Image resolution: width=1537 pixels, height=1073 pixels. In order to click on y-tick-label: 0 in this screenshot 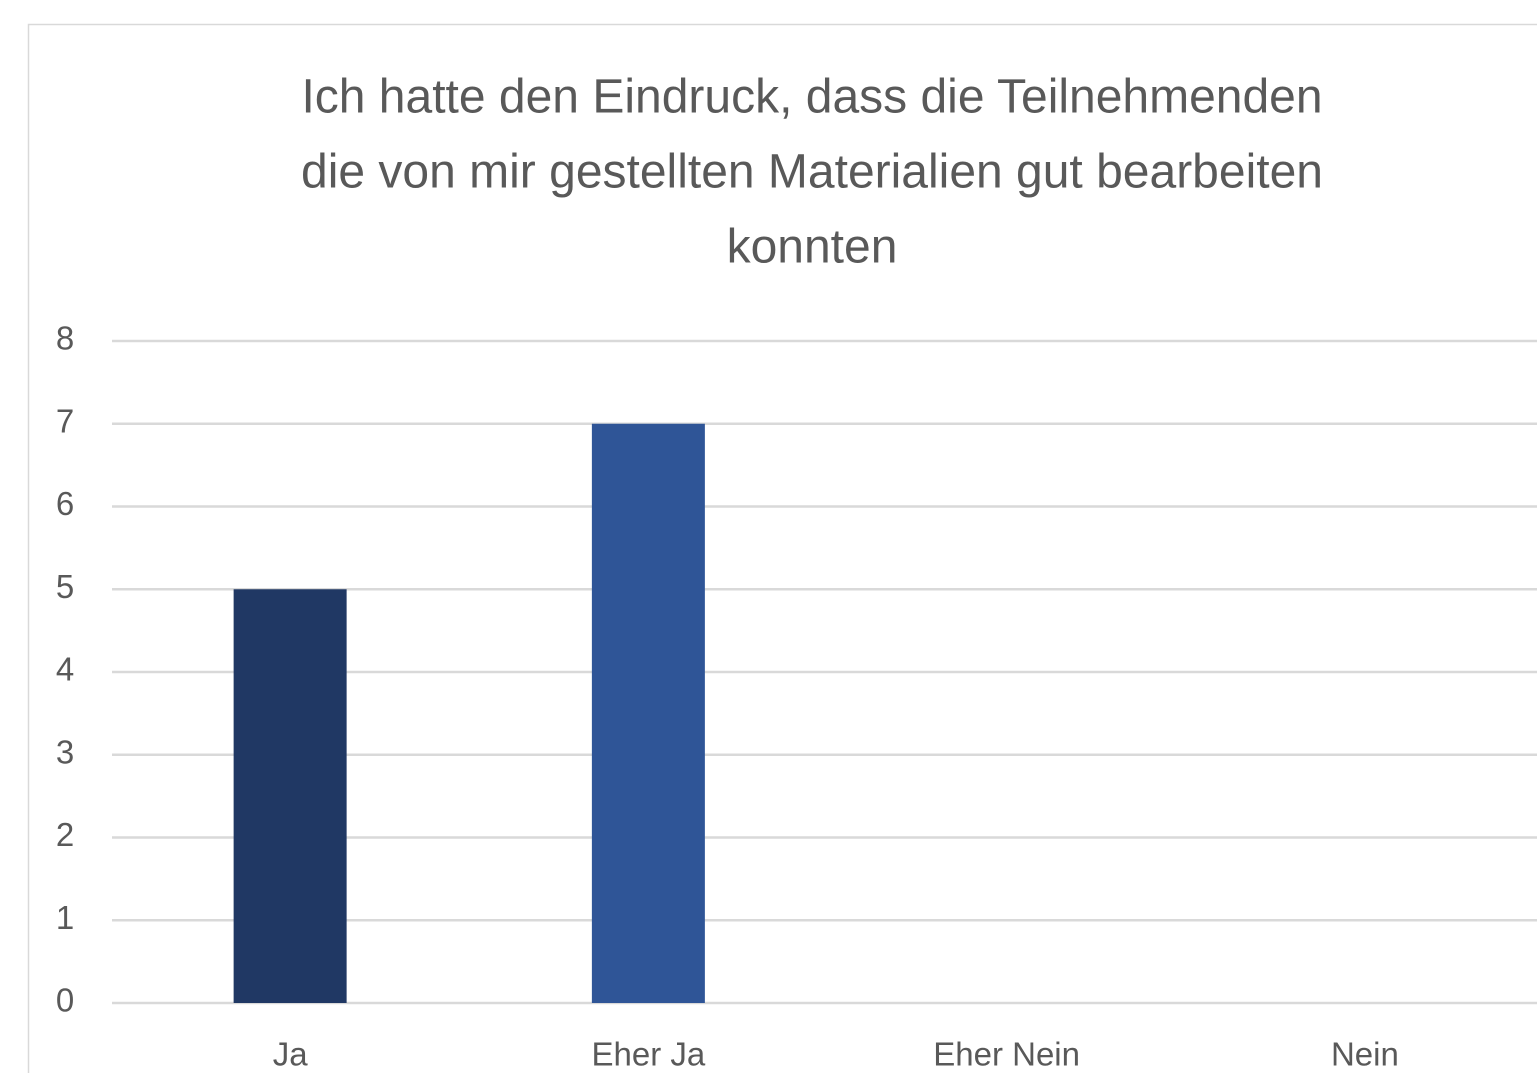, I will do `click(65, 1000)`.